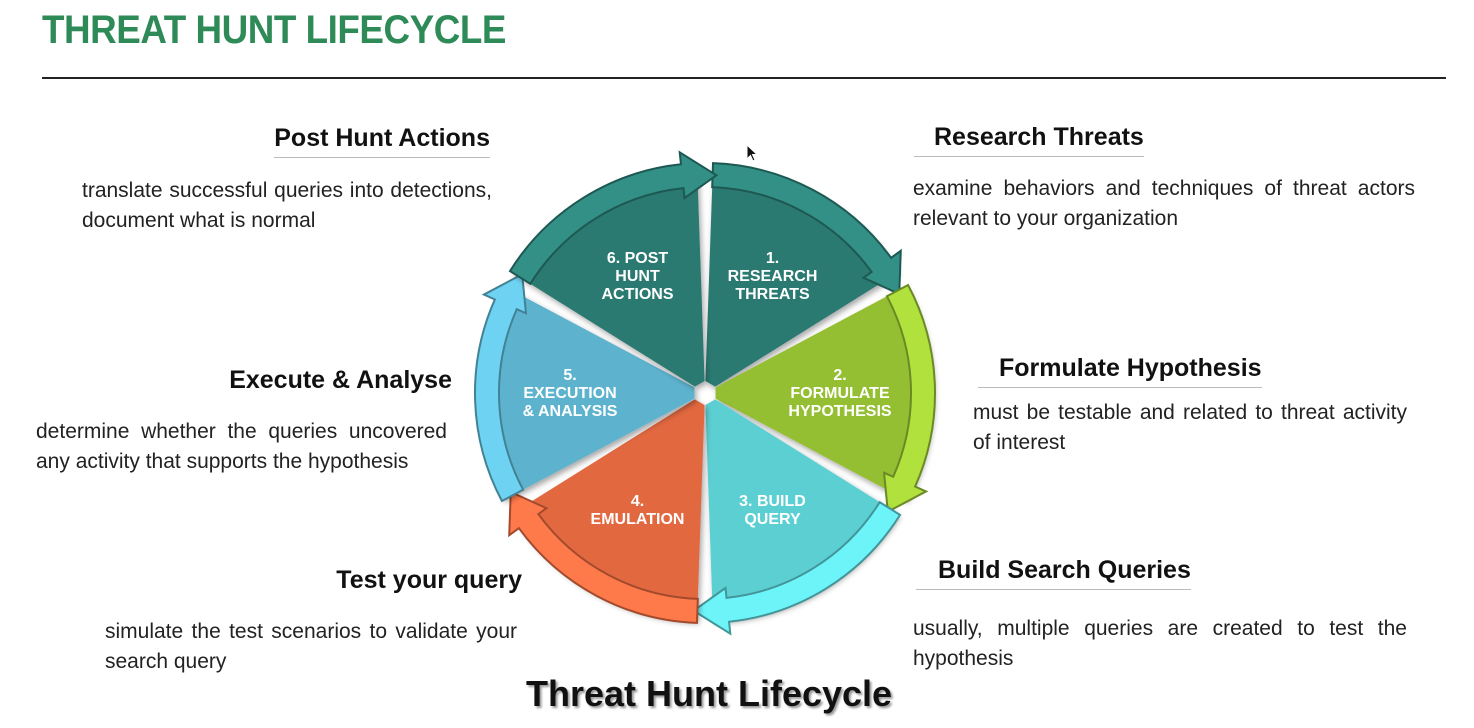  I want to click on page-title: THREAT HUNT LIFECYCLE, so click(274, 30).